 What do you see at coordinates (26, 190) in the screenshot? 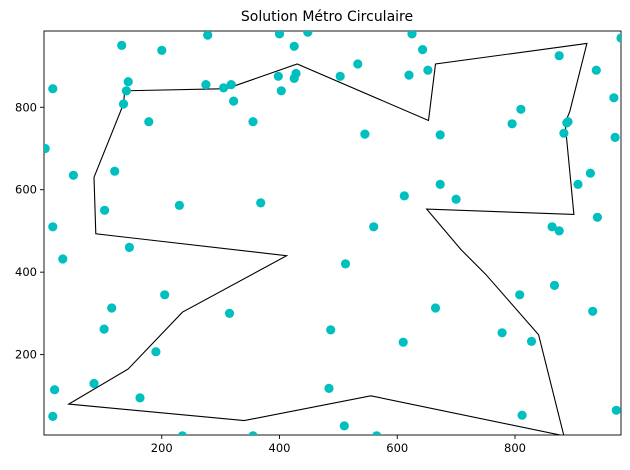
I see `y-tick-label-600: 600` at bounding box center [26, 190].